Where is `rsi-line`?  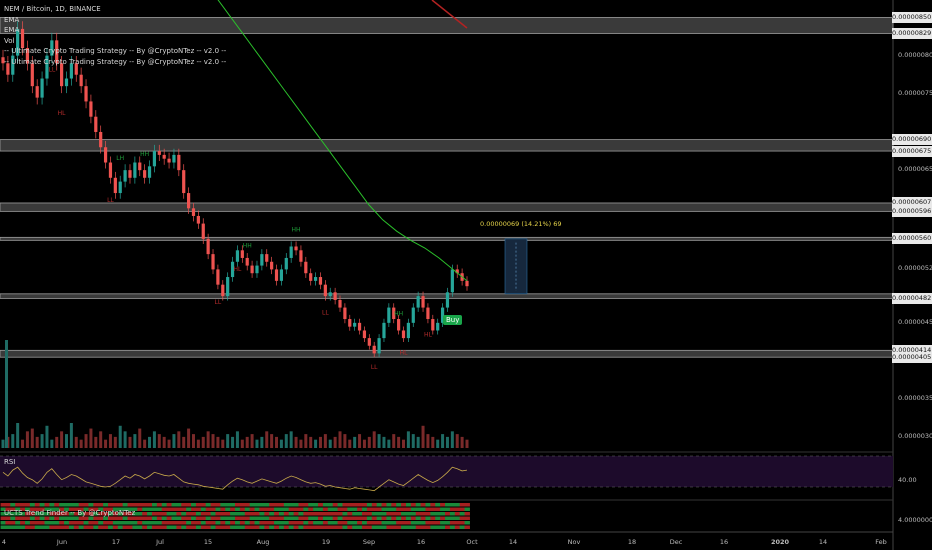 rsi-line is located at coordinates (235, 479).